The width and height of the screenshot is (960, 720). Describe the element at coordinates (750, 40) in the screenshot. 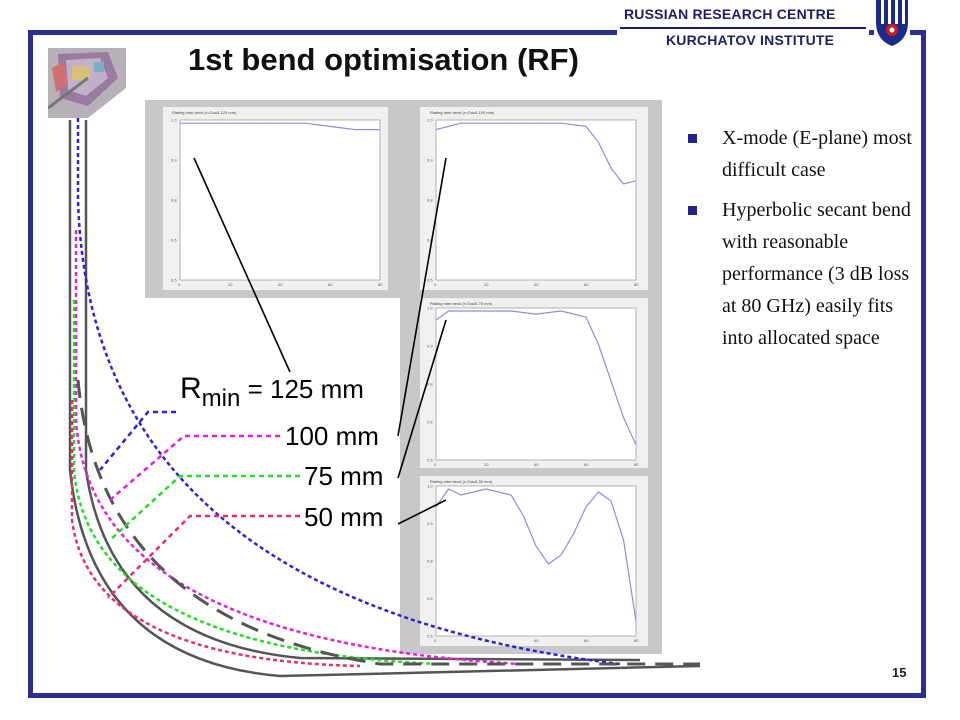

I see `org-name-line2: KURCHATOV INSTITUTE` at that location.